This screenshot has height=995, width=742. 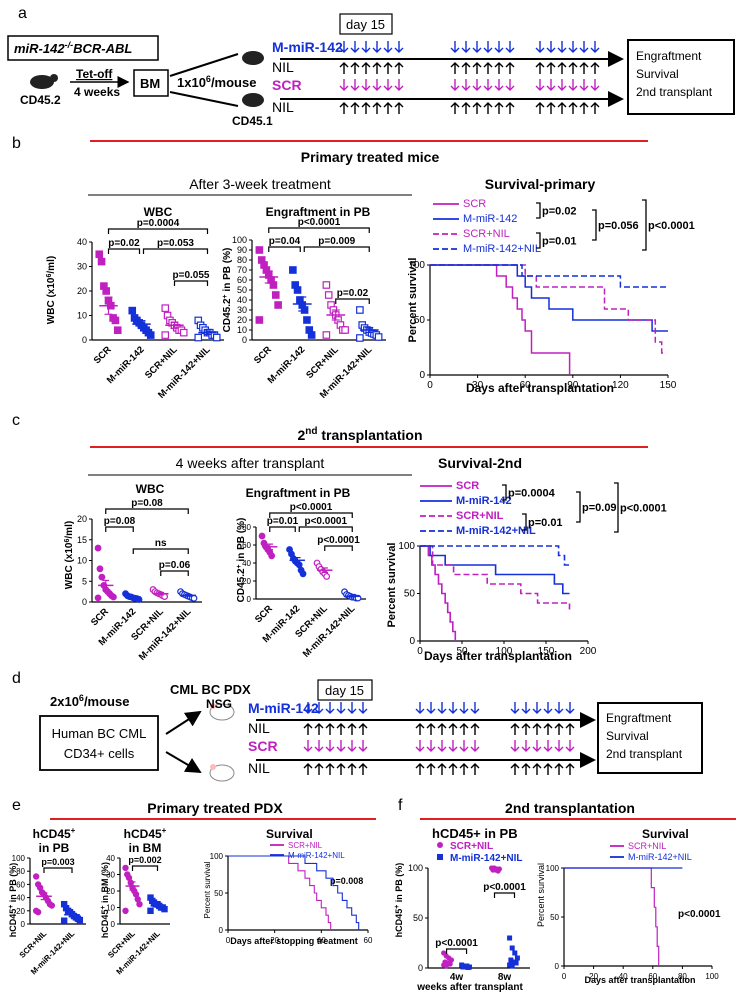 What do you see at coordinates (682, 976) in the screenshot?
I see `x-tick-label: 80` at bounding box center [682, 976].